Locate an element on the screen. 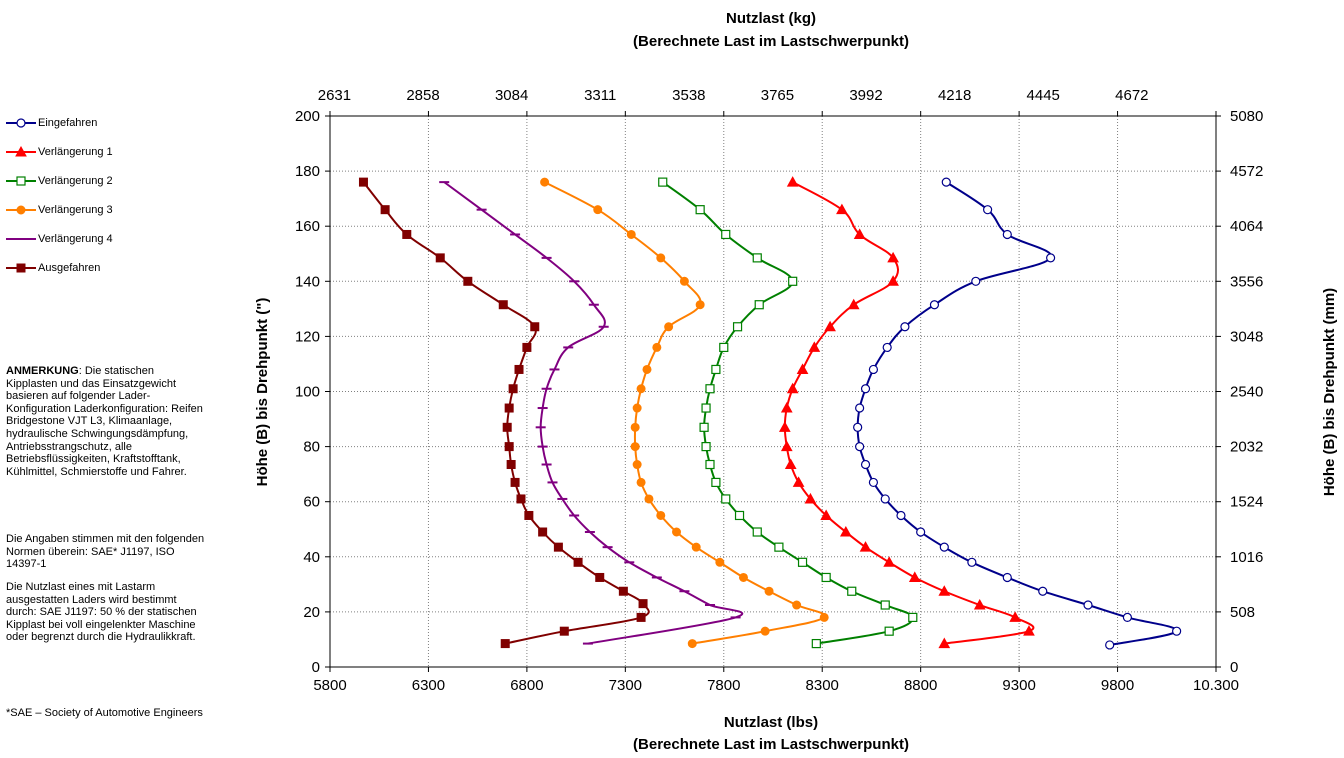  series-verl4 is located at coordinates (591, 413).